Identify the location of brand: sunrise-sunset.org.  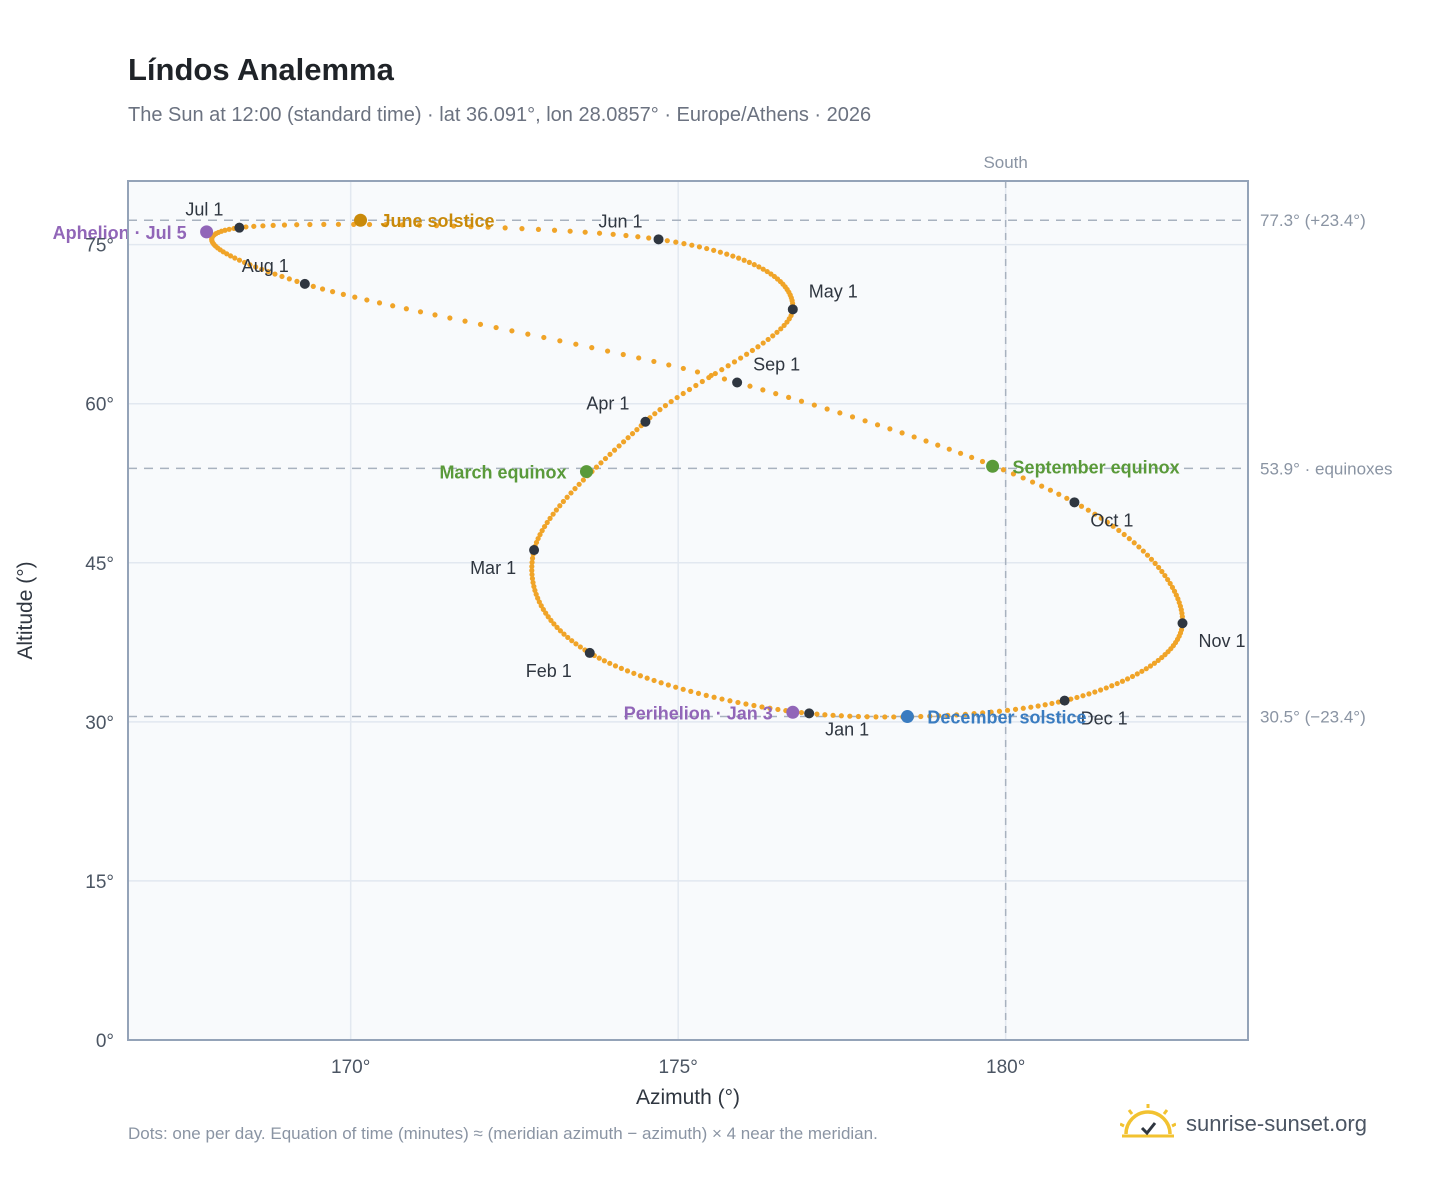
(1243, 1124).